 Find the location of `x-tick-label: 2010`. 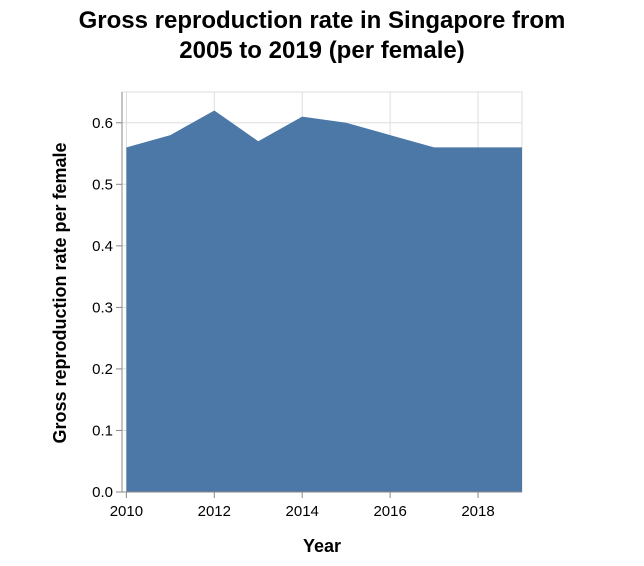

x-tick-label: 2010 is located at coordinates (126, 511).